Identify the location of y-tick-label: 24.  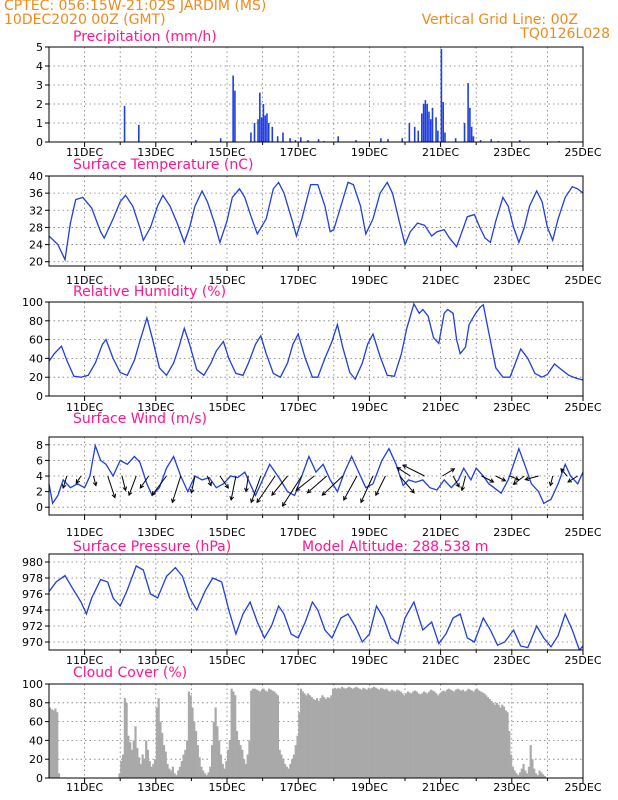
(36, 245).